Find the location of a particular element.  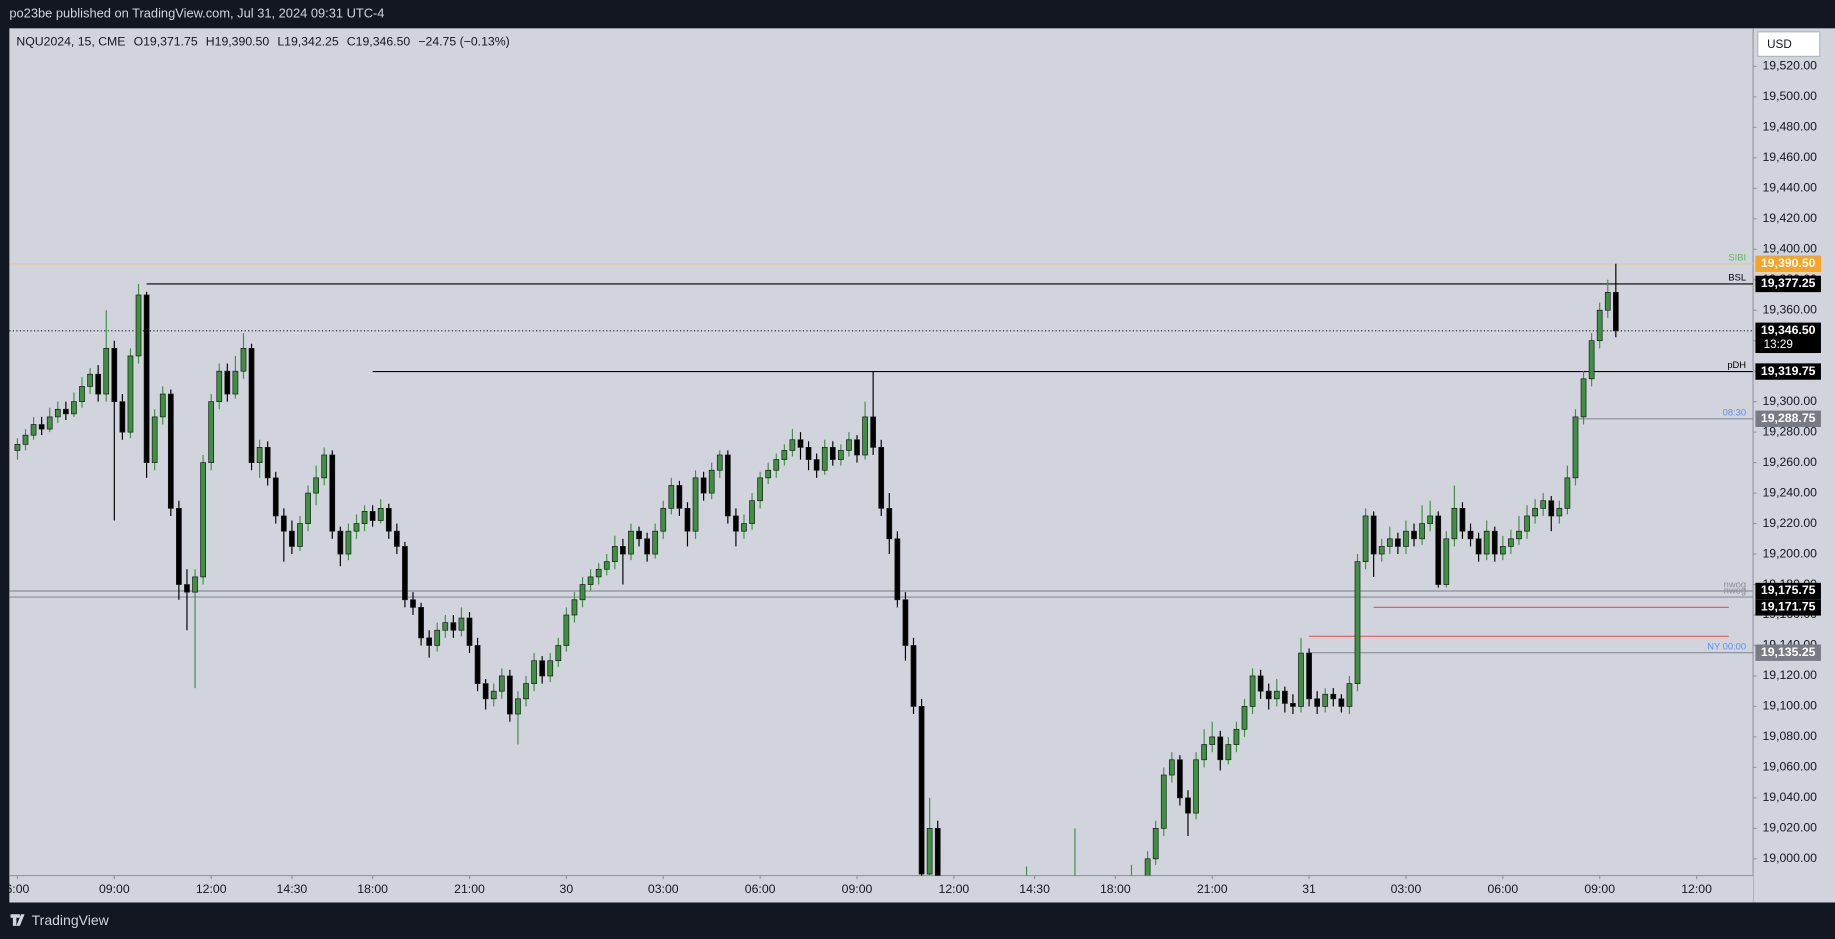

y-tick-label: 19,400.00 is located at coordinates (1789, 249).